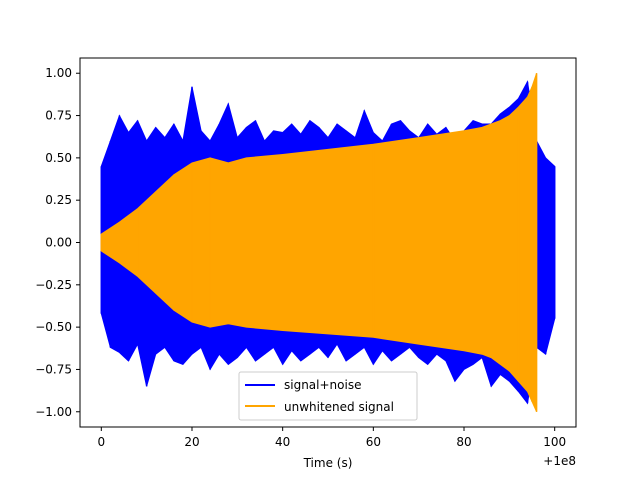 Image resolution: width=640 pixels, height=480 pixels. Describe the element at coordinates (322, 385) in the screenshot. I see `legend-label-signal-noise: signal+noise` at that location.